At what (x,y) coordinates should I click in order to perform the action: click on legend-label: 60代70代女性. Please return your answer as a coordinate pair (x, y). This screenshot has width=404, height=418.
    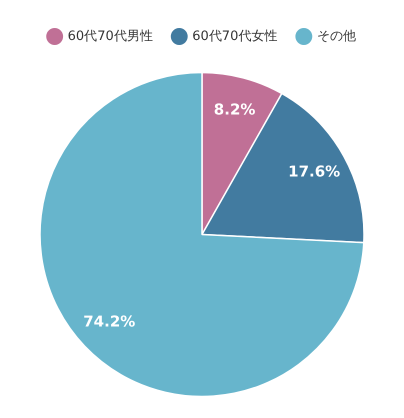
    Looking at the image, I should click on (235, 36).